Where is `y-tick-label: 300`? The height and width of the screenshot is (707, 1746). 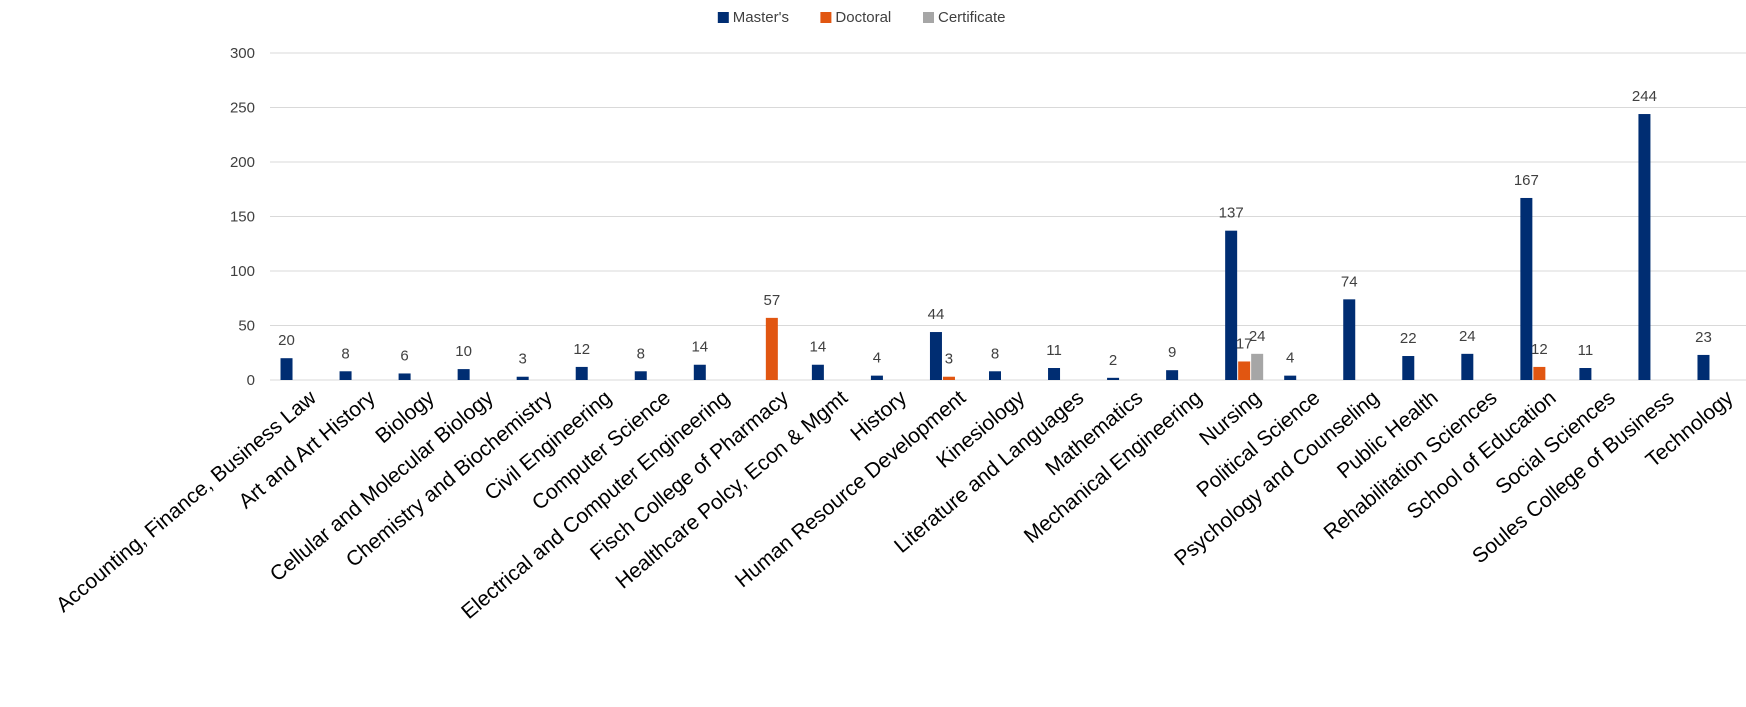
y-tick-label: 300 is located at coordinates (242, 53).